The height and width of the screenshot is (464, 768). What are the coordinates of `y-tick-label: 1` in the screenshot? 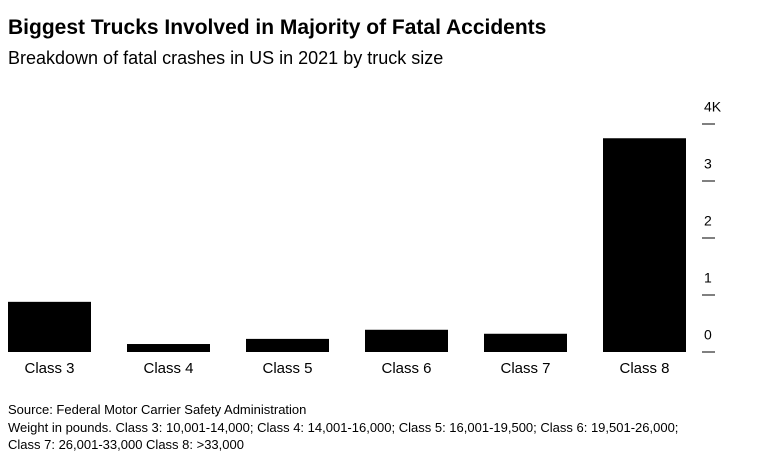 It's located at (708, 278).